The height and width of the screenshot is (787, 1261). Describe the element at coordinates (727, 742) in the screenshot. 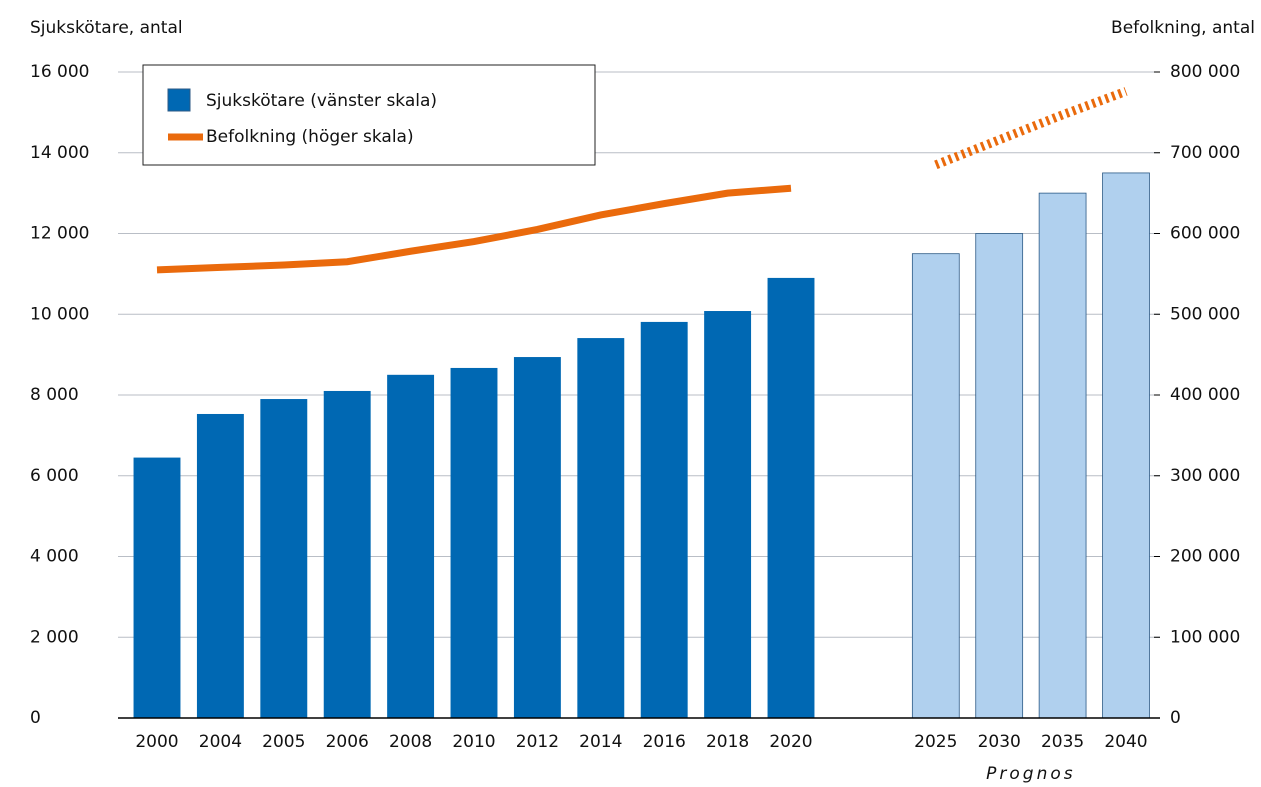

I see `x-tick-label: 2018` at that location.